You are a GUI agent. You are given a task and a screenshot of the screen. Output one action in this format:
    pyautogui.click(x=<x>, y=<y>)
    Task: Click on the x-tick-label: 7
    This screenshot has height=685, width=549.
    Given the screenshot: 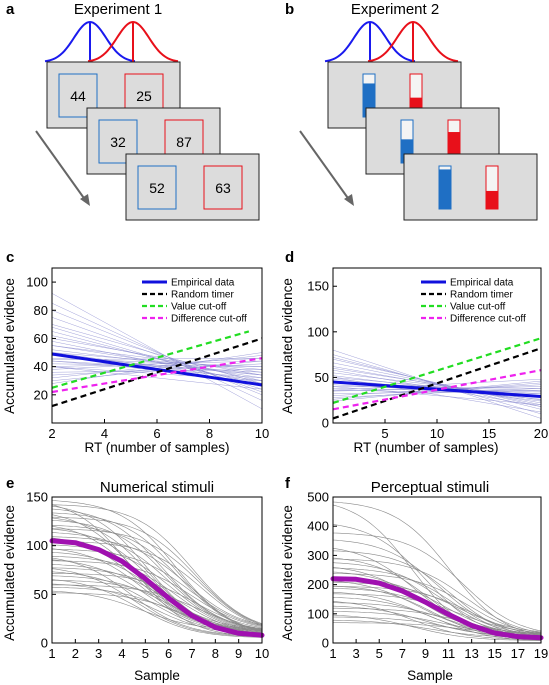 What is the action you would take?
    pyautogui.click(x=191, y=653)
    